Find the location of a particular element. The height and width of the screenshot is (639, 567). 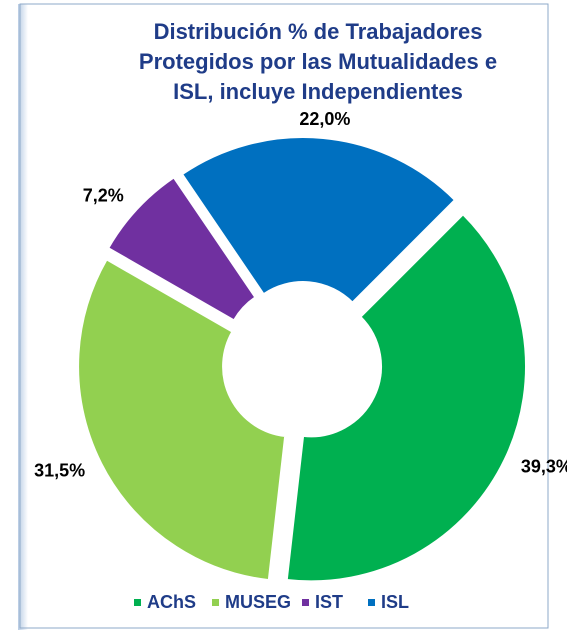

chart-title: Protegidos por las Mutualidades e is located at coordinates (318, 61).